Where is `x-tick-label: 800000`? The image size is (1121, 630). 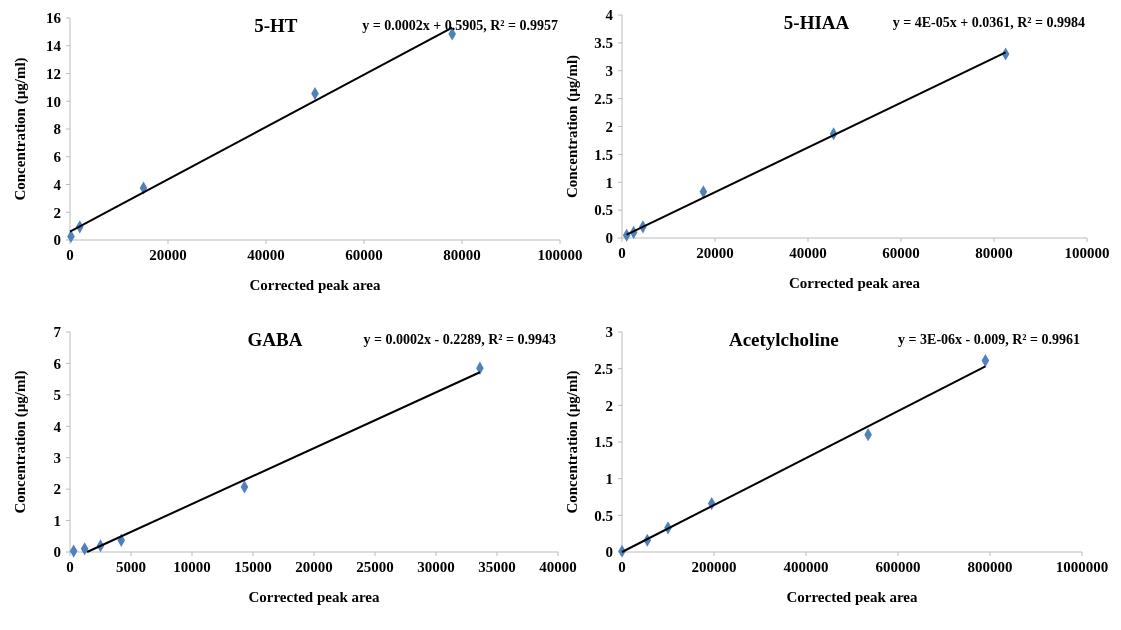 x-tick-label: 800000 is located at coordinates (990, 567).